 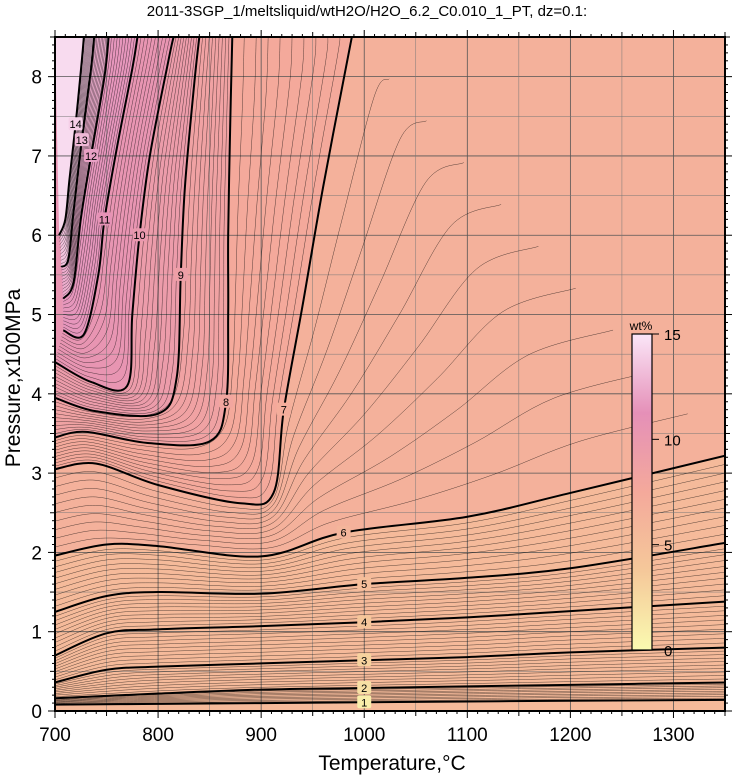 What do you see at coordinates (36, 474) in the screenshot?
I see `y-tick-label: 3` at bounding box center [36, 474].